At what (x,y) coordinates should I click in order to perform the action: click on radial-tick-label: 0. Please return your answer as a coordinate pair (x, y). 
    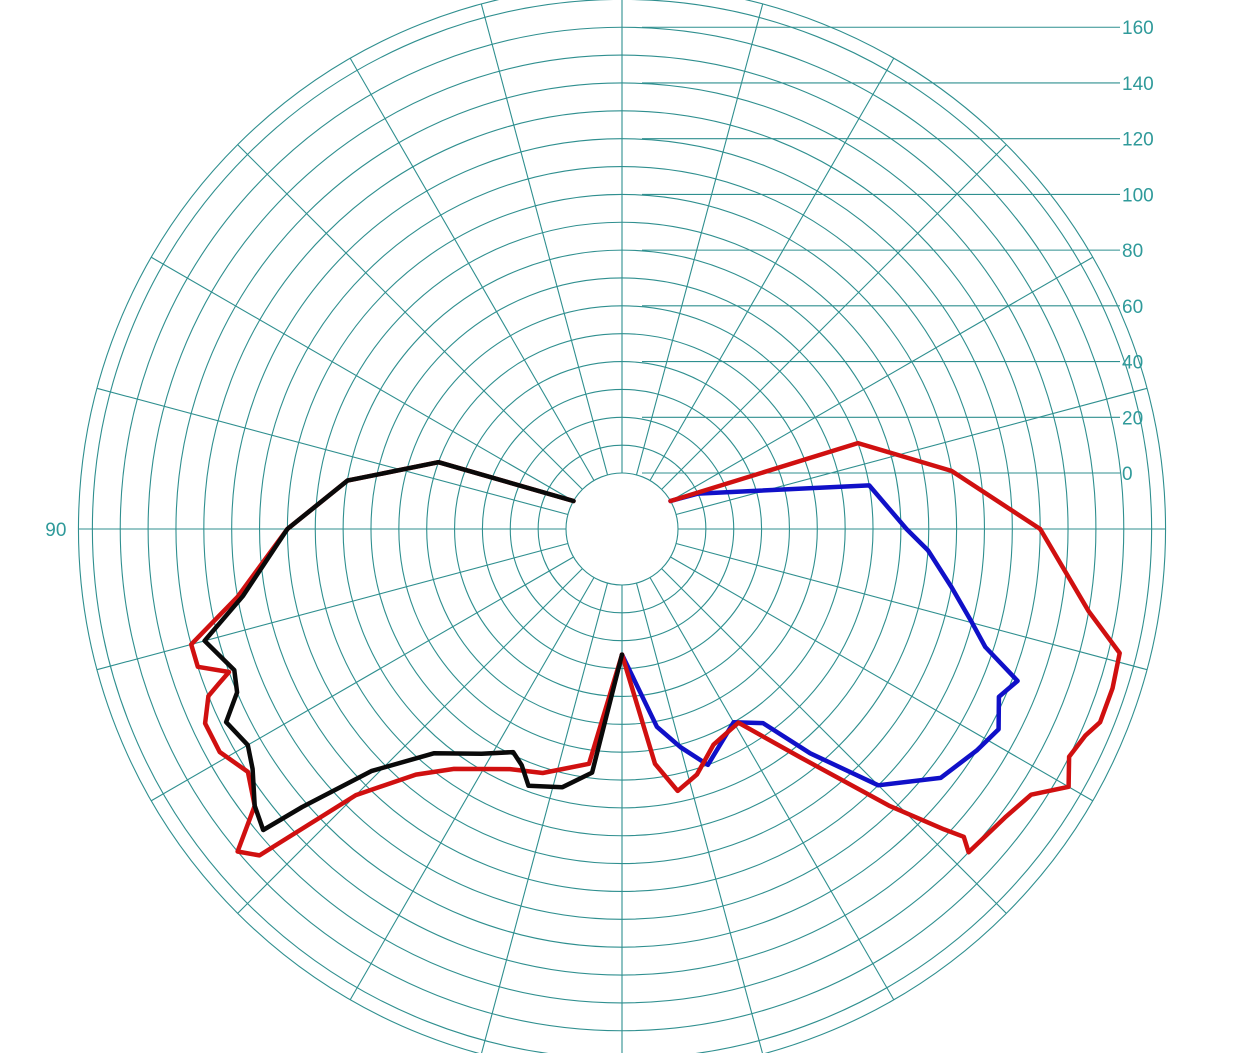
    Looking at the image, I should click on (1127, 474).